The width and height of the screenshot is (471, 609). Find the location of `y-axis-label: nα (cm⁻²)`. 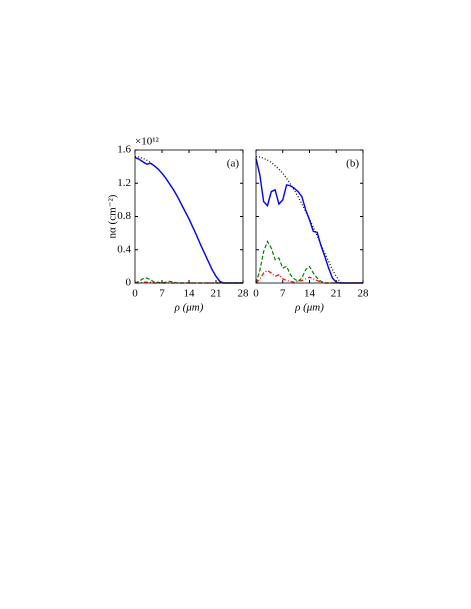

y-axis-label: nα (cm⁻²) is located at coordinates (113, 216).